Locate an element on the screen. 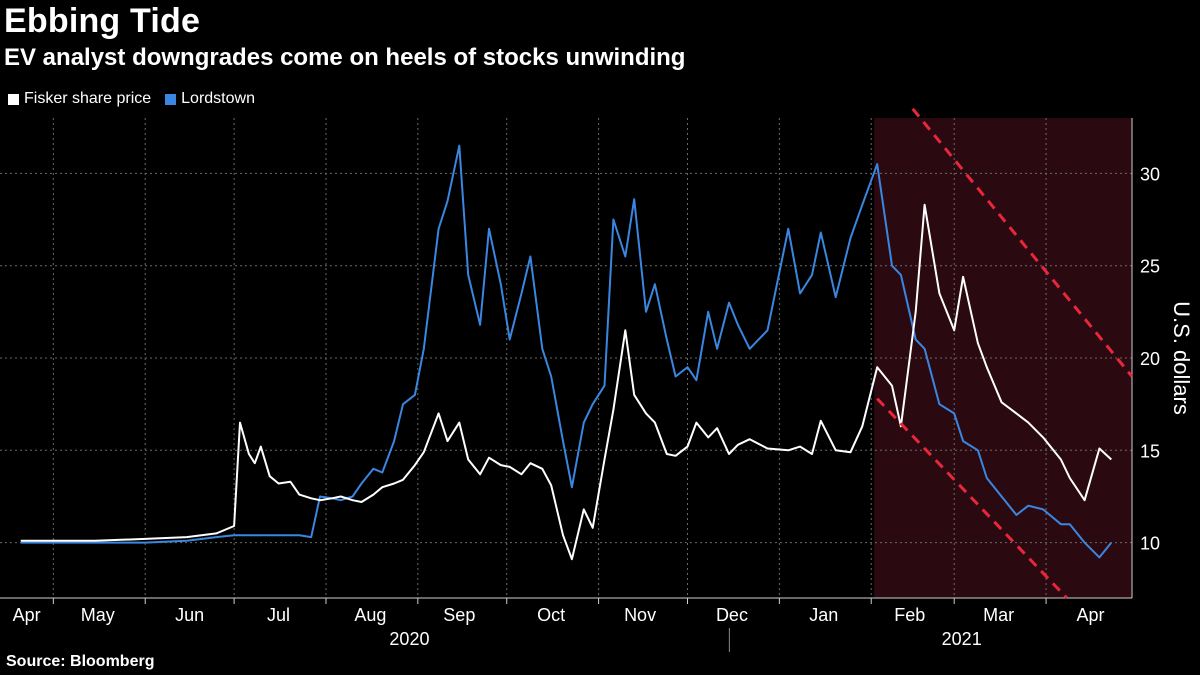 The height and width of the screenshot is (675, 1200). chart-legend: Fisker share price Lordstown is located at coordinates (131, 99).